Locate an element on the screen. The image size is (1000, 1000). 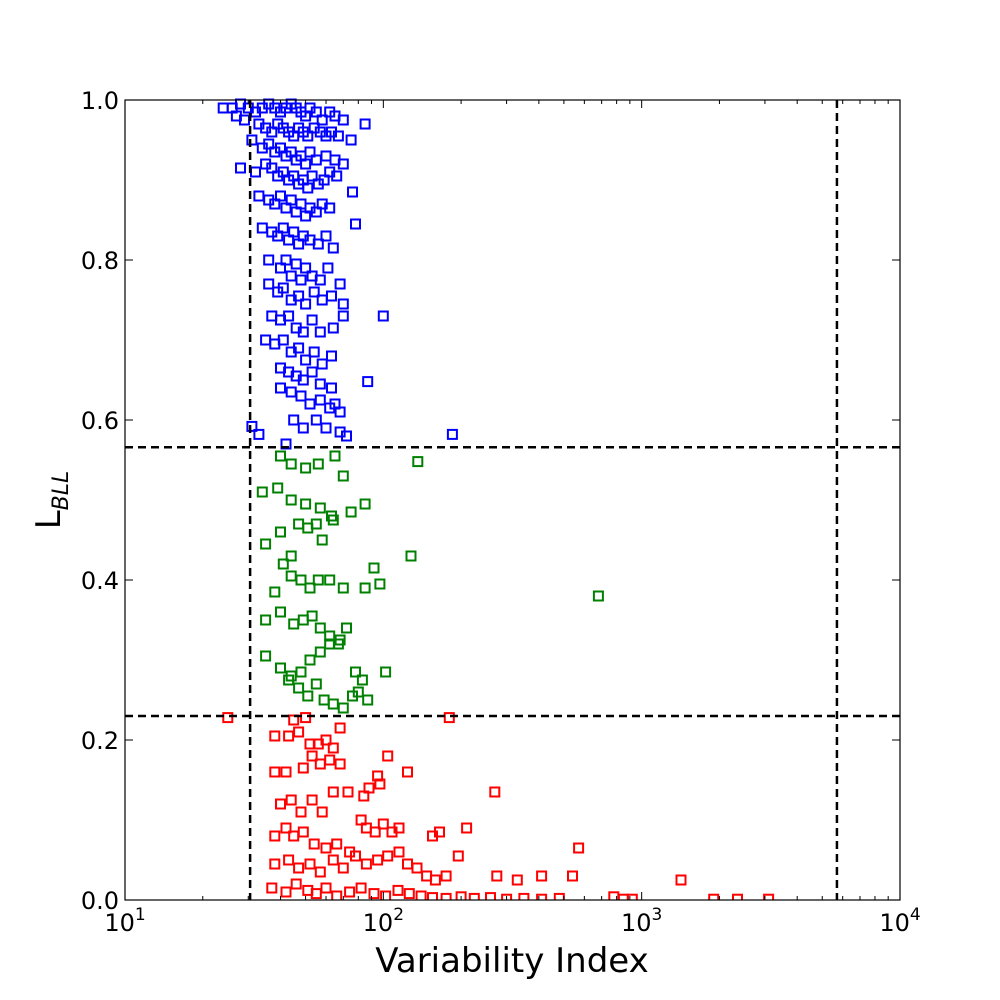
y-tick-label-4: 0.8 is located at coordinates (100, 261).